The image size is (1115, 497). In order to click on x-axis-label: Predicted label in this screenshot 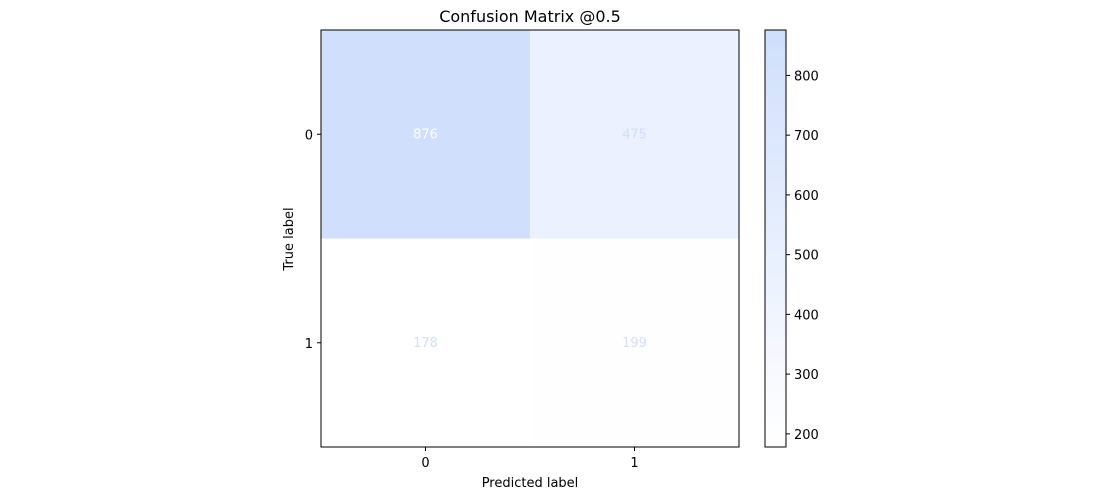, I will do `click(530, 483)`.